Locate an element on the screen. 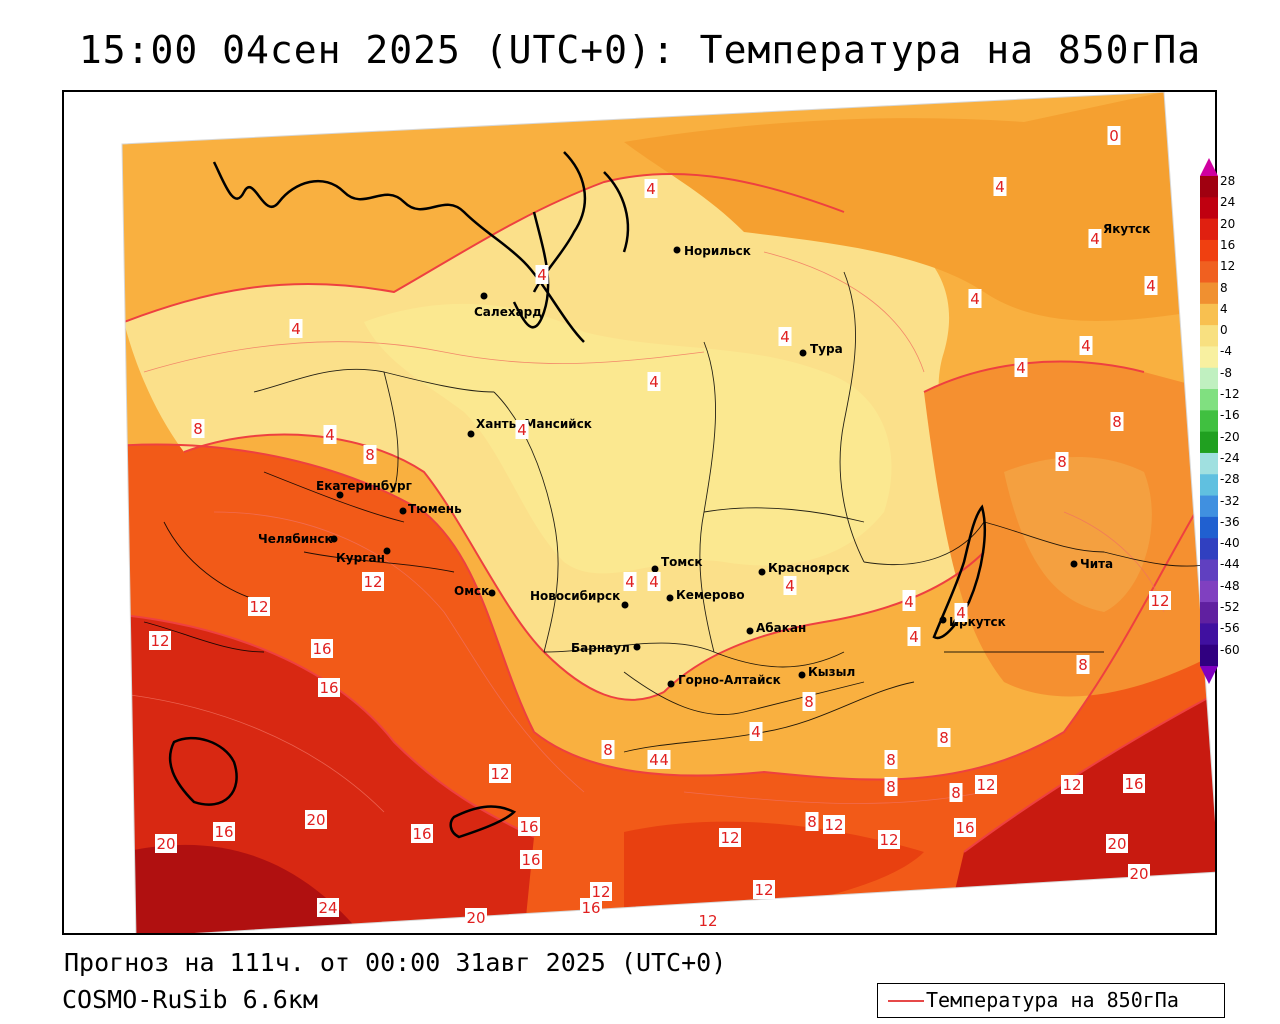 The width and height of the screenshot is (1280, 1024). svg-text: Тура is located at coordinates (826, 349).